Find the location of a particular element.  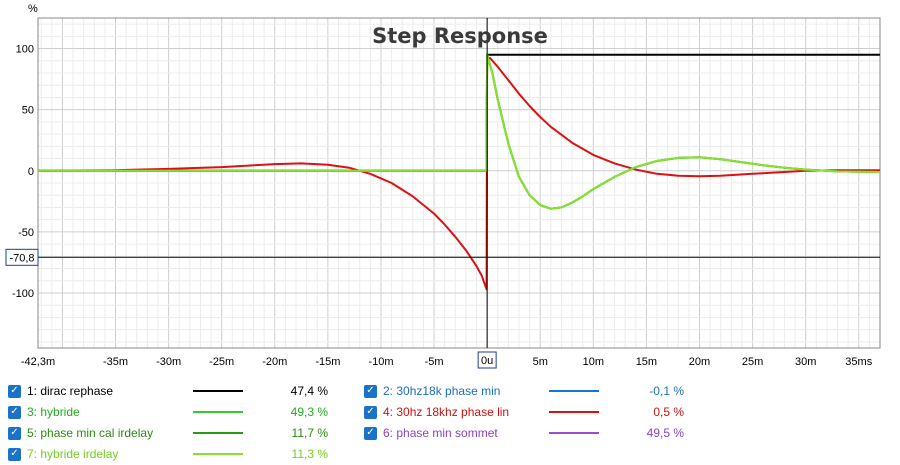

legend-item: ✓ 6: phase min sommet is located at coordinates (431, 433).